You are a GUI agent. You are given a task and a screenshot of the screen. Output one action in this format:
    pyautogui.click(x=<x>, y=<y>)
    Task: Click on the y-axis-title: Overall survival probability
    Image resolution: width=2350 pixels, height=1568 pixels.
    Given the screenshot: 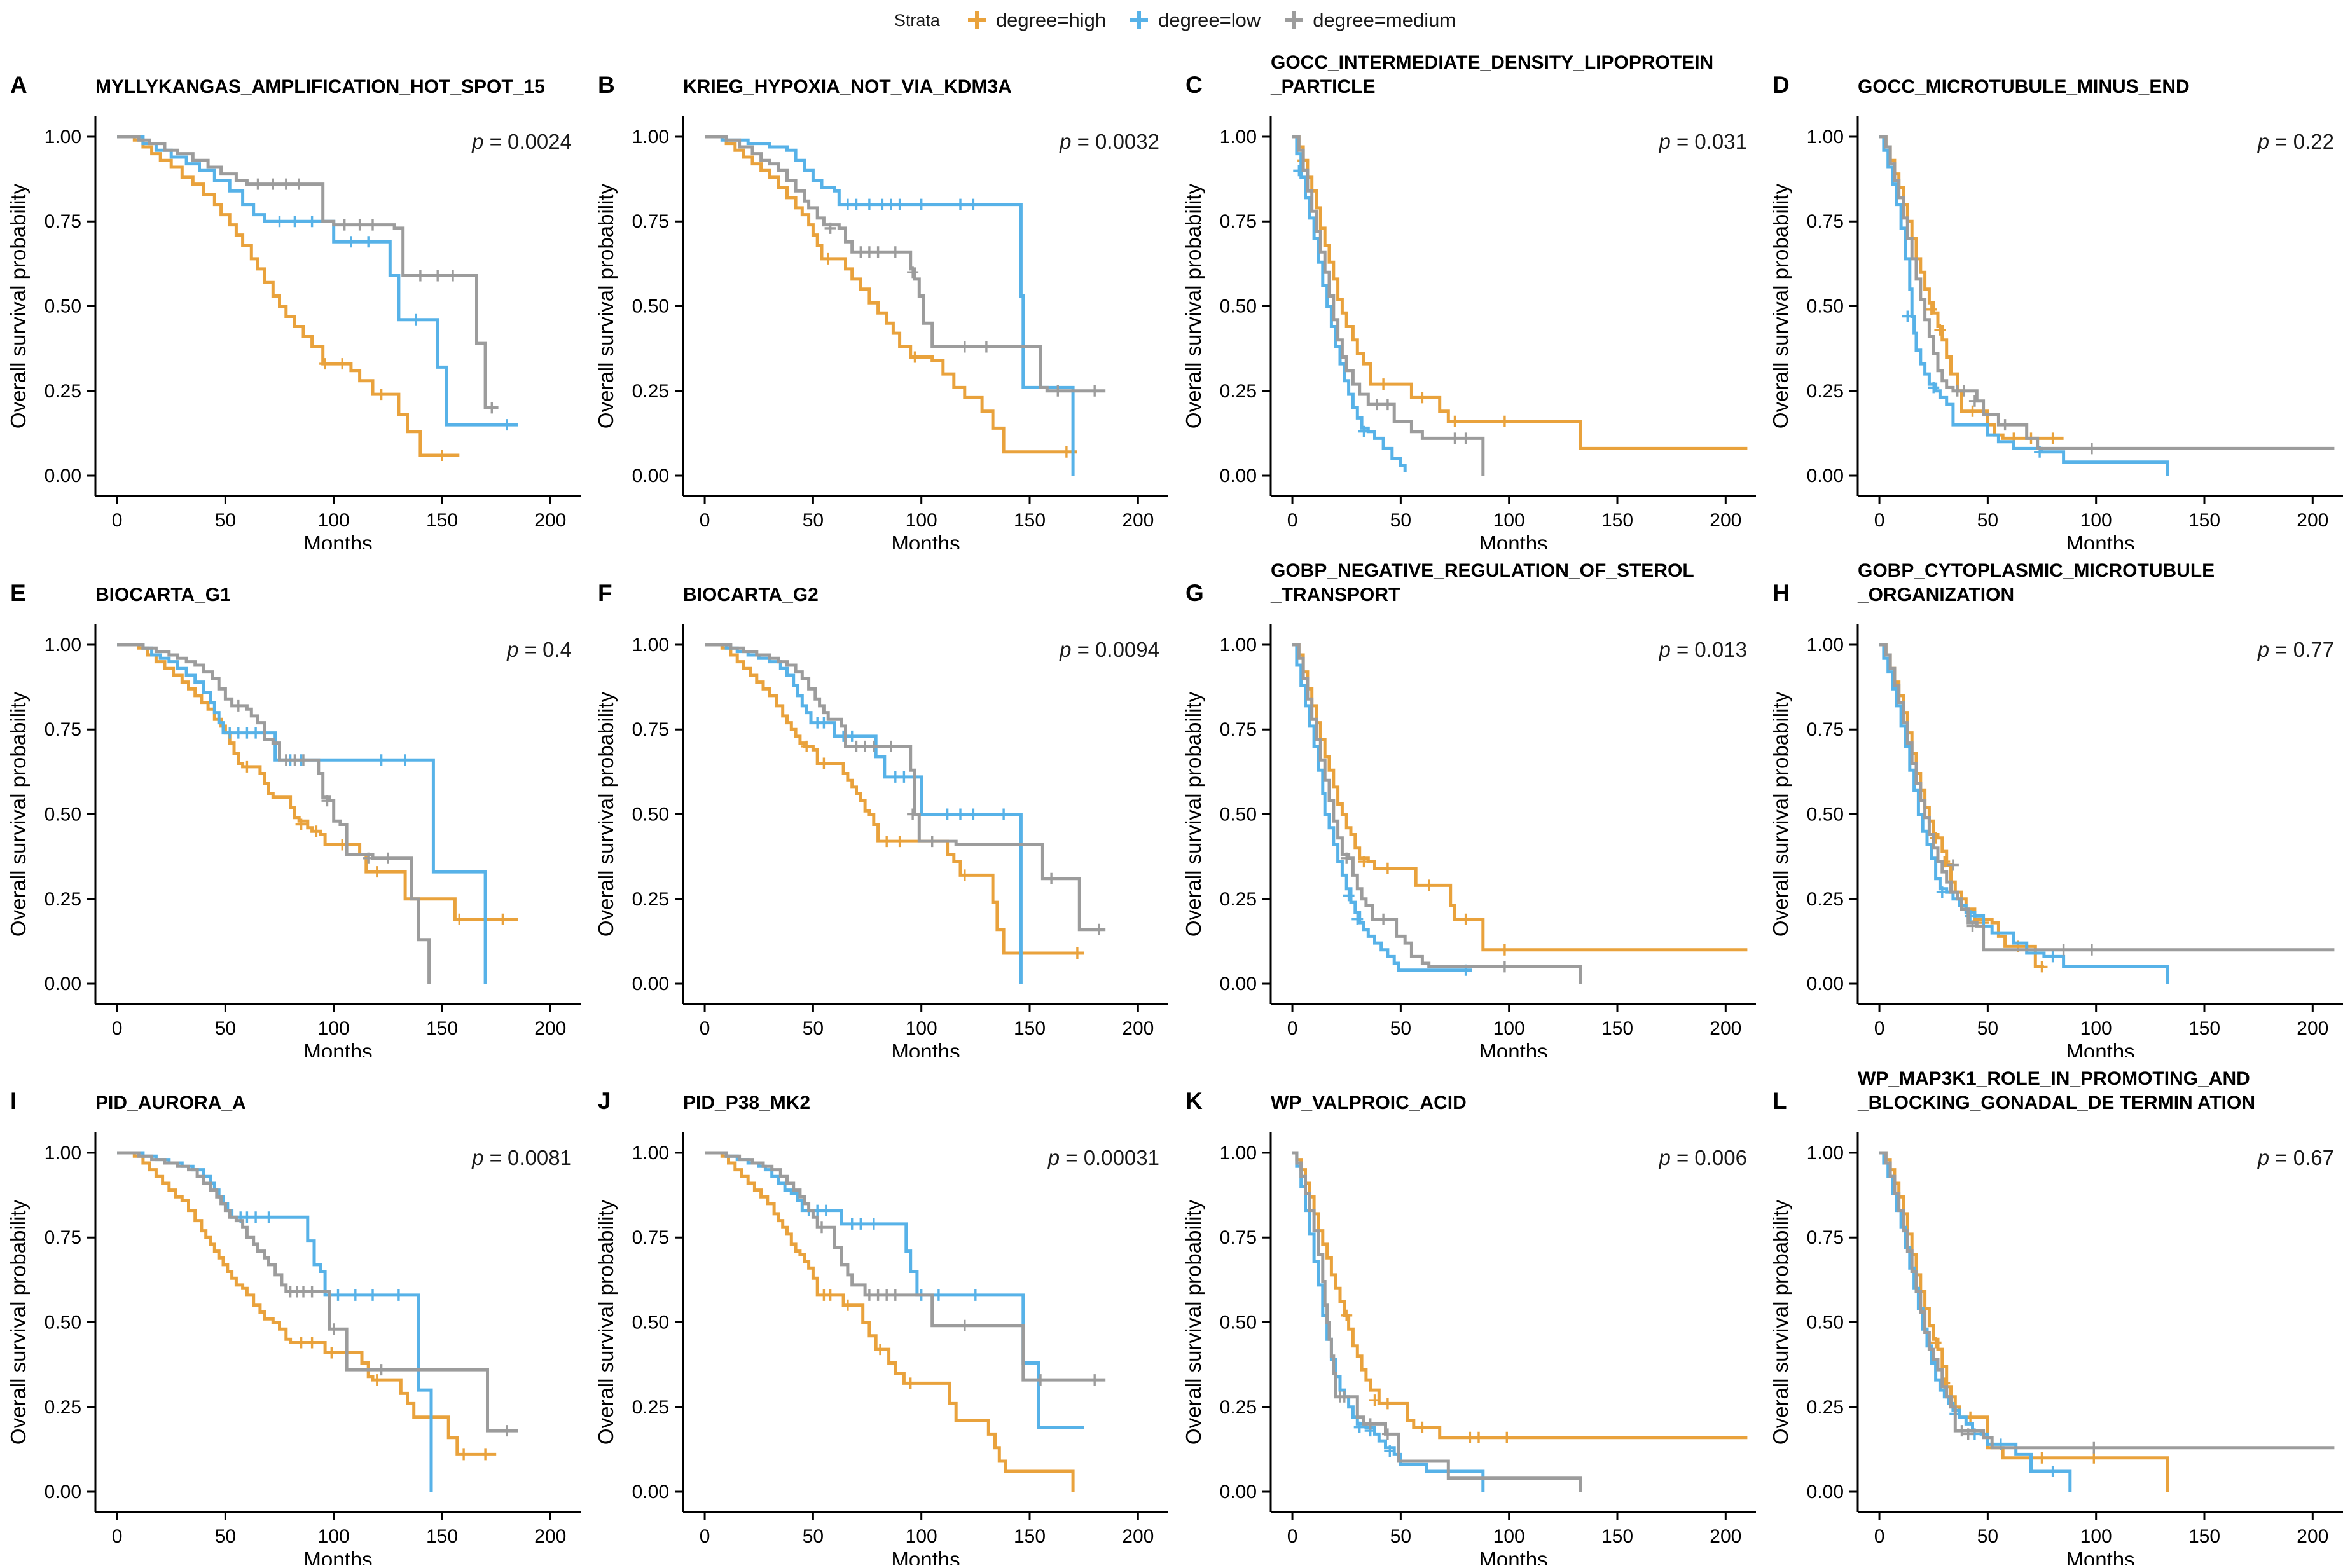 What is the action you would take?
    pyautogui.click(x=606, y=814)
    